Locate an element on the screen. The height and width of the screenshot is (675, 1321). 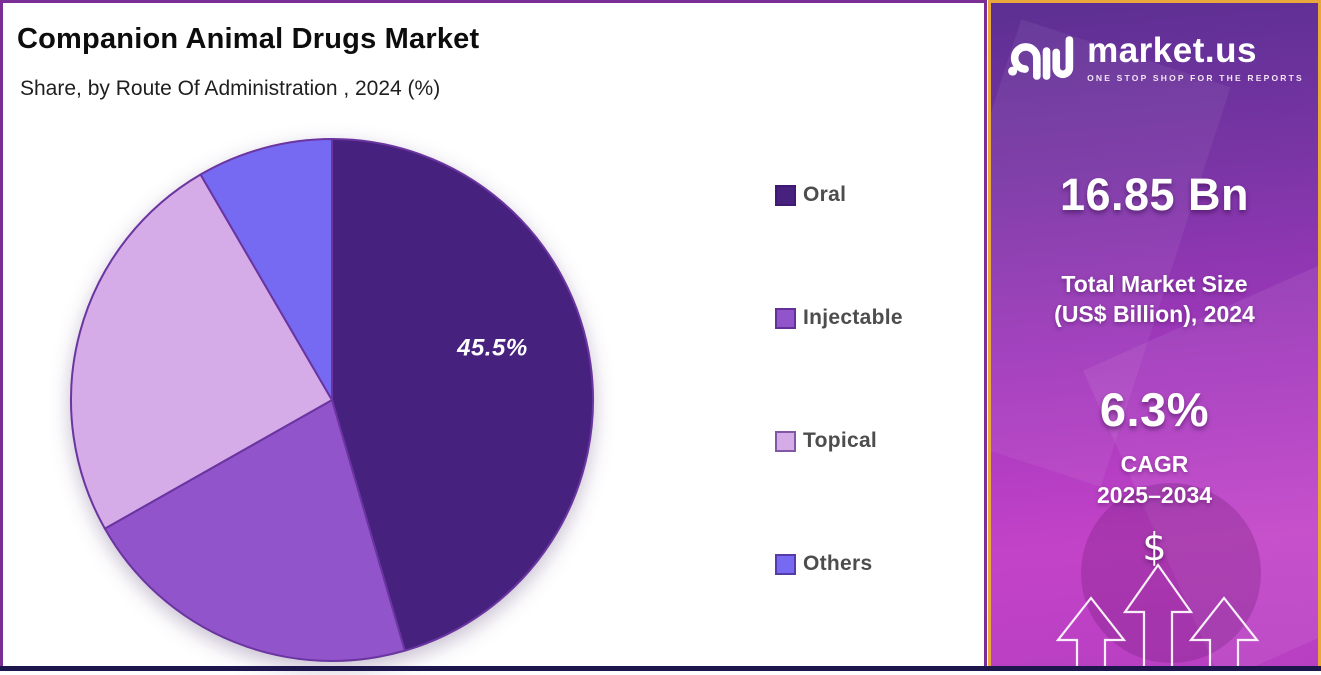
legend-swatch-others is located at coordinates (785, 564).